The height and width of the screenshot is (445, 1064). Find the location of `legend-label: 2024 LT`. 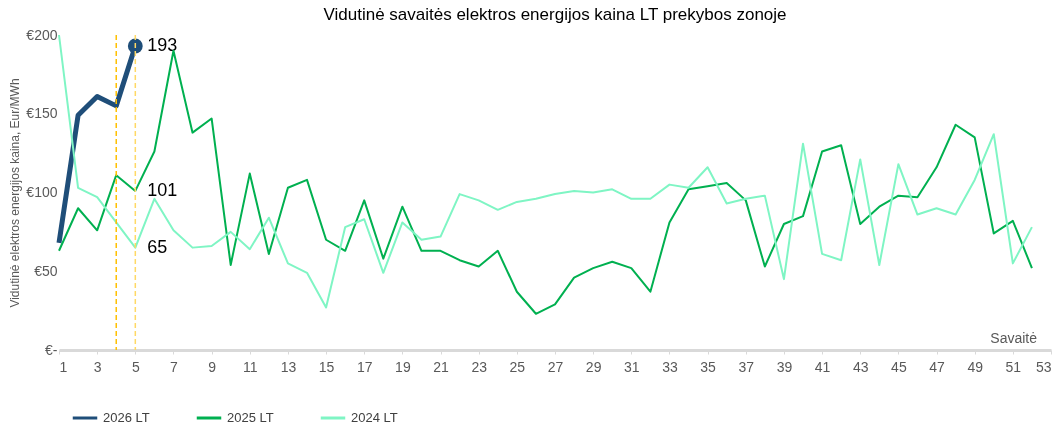

legend-label: 2024 LT is located at coordinates (374, 417).